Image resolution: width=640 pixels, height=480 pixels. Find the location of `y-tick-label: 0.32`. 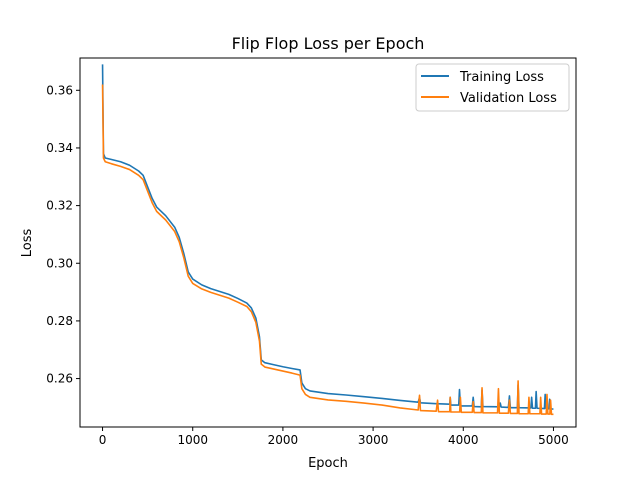

y-tick-label: 0.32 is located at coordinates (59, 206).